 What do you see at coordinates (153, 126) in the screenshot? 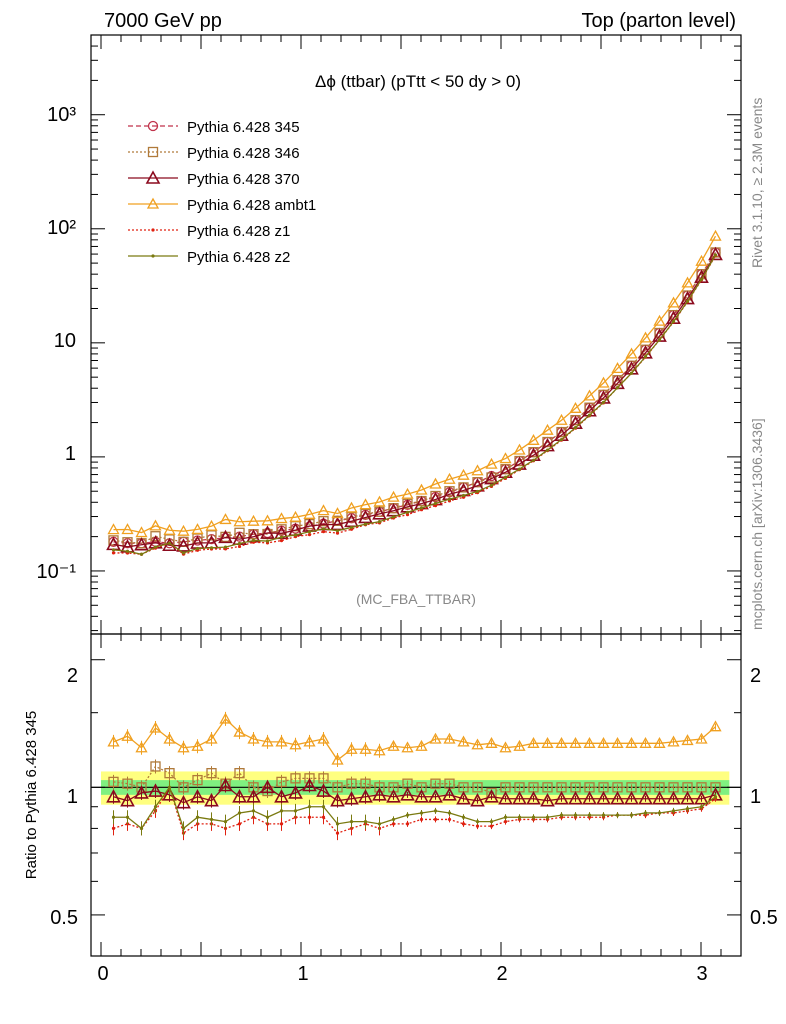
I see `legend-marker-p345` at bounding box center [153, 126].